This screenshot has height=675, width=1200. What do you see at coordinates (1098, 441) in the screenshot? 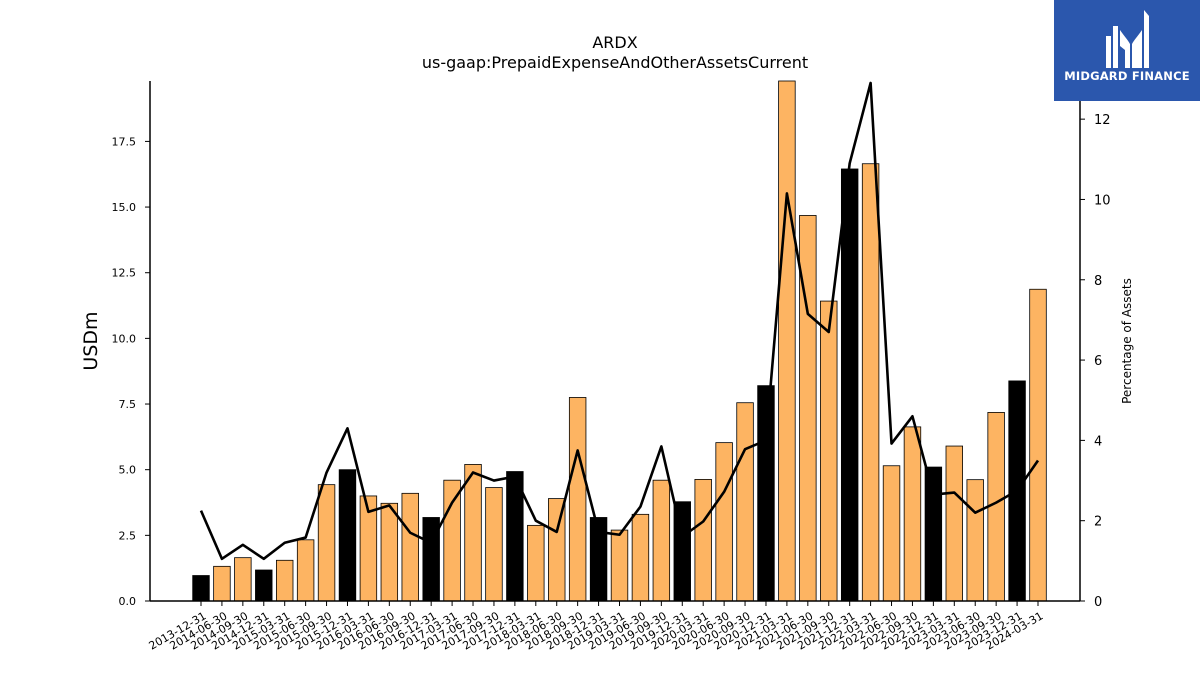
I see `y2-tick-label: 4` at bounding box center [1098, 441].